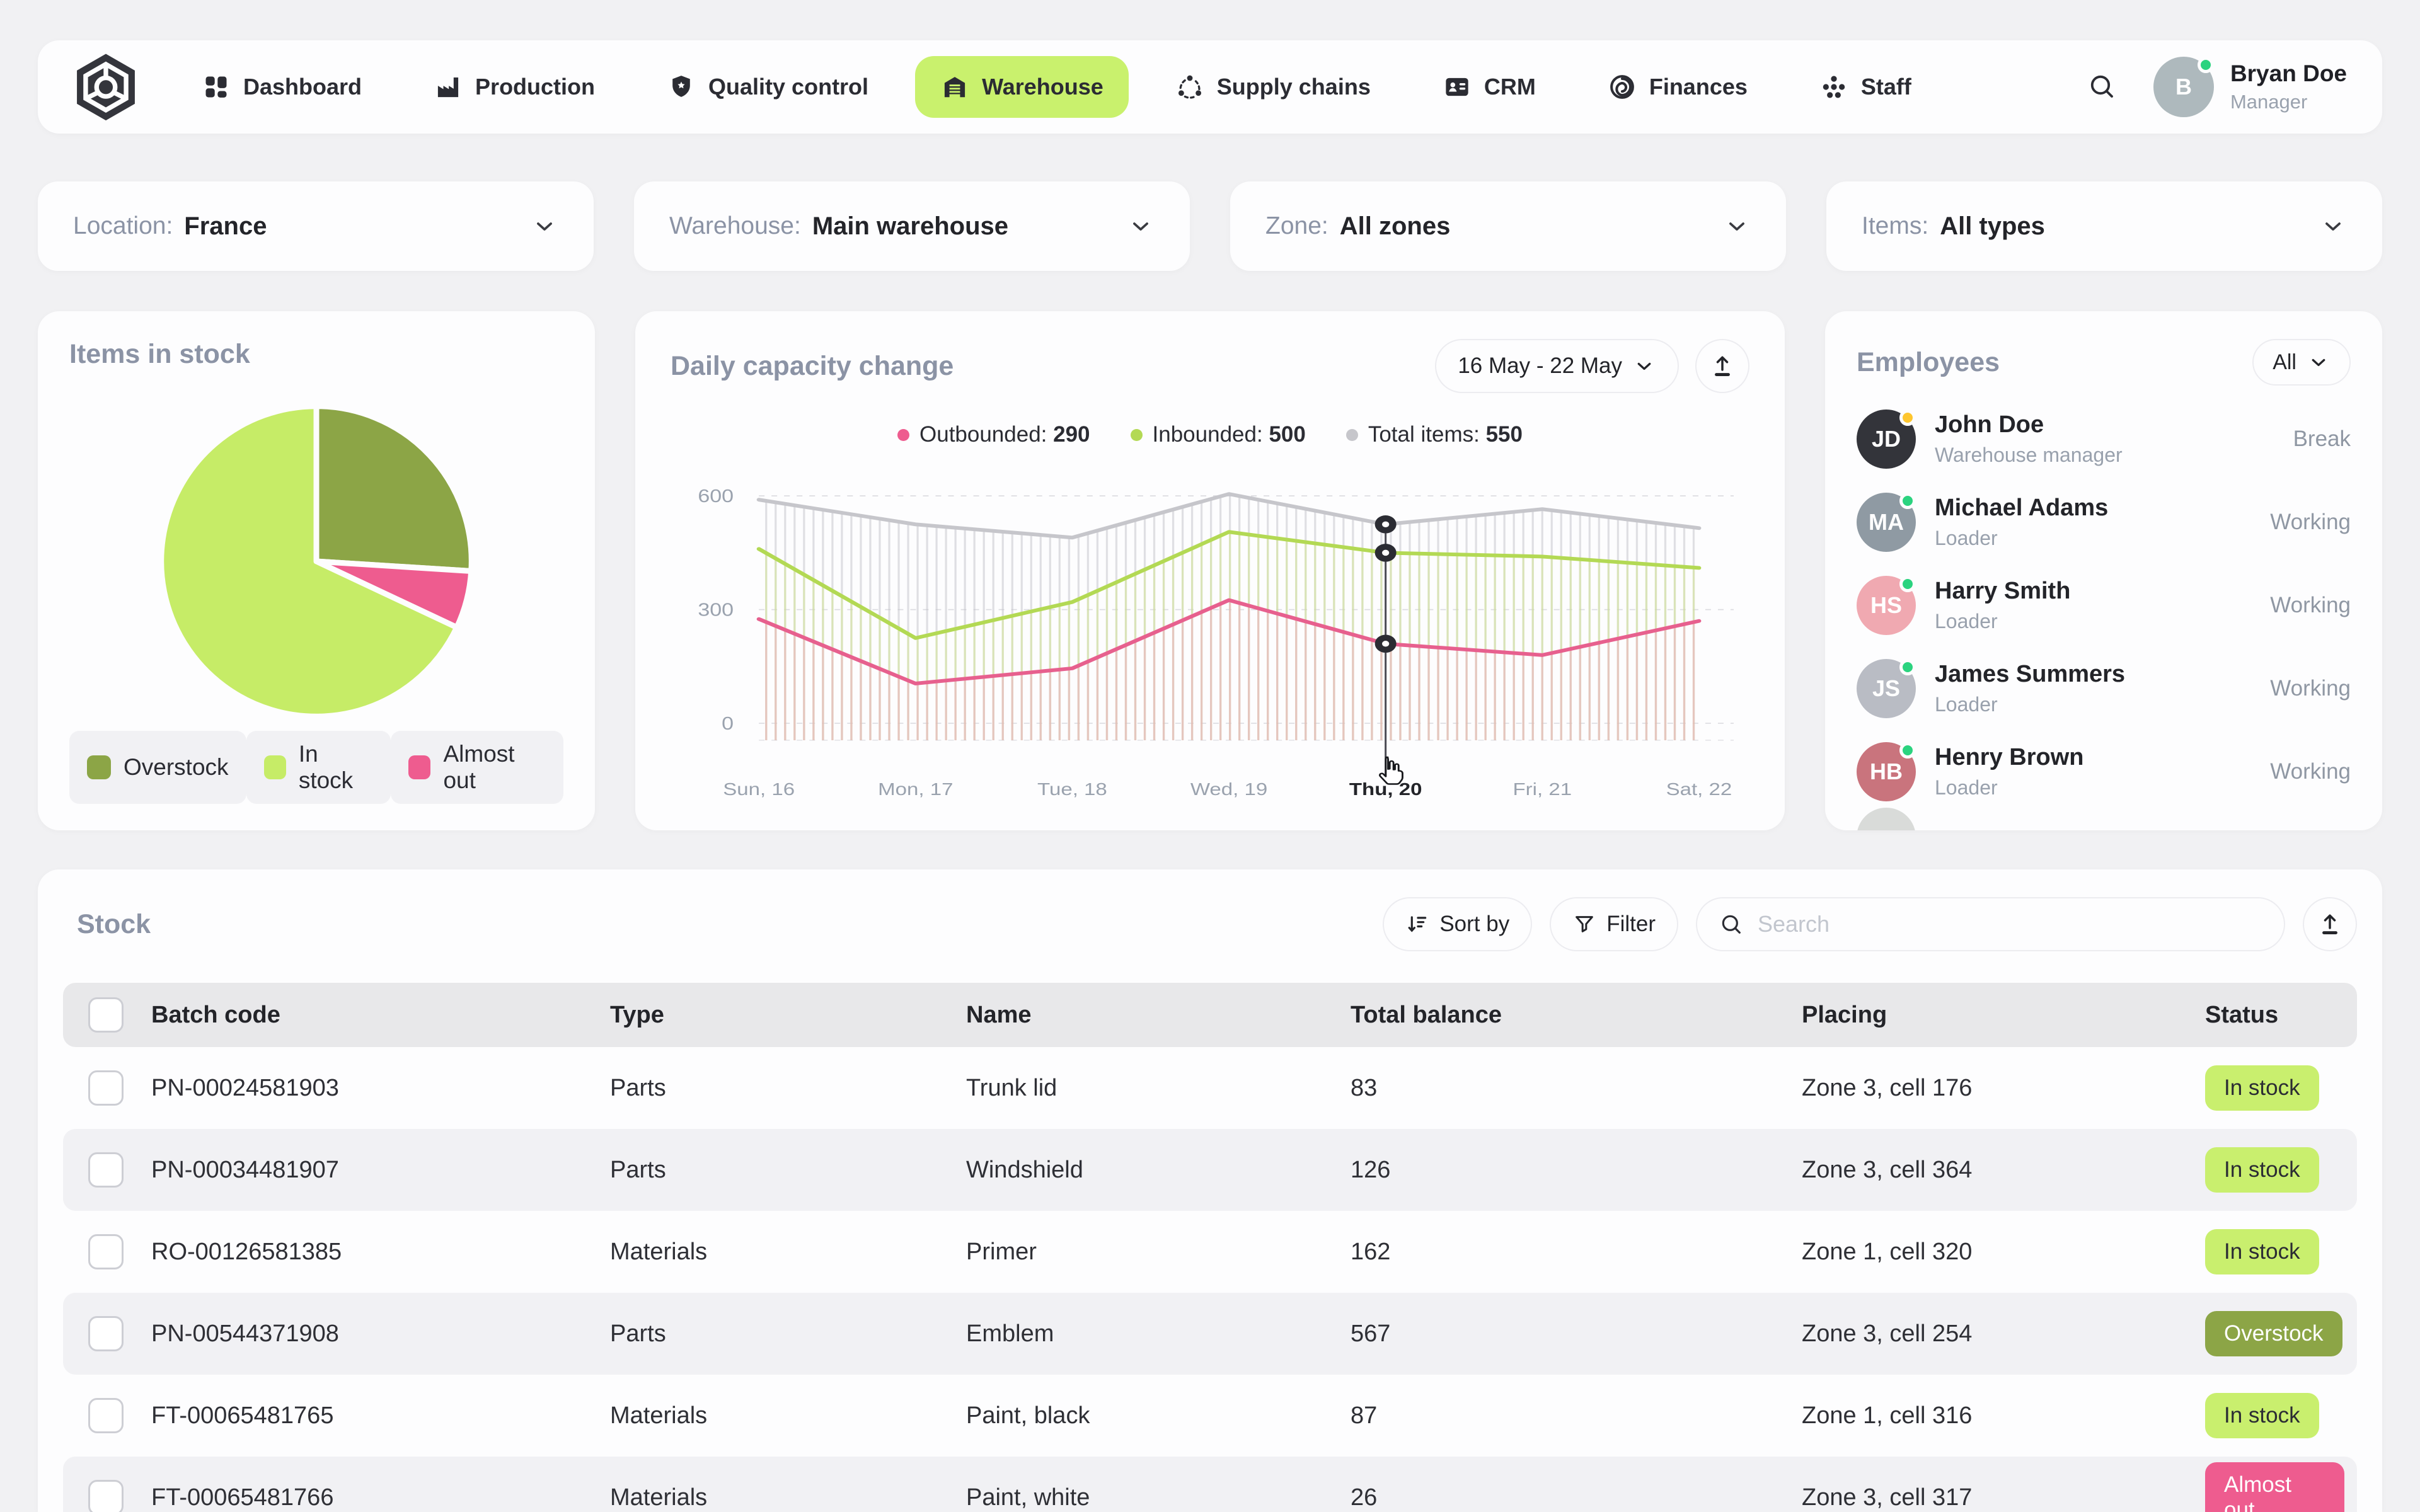  Describe the element at coordinates (1886, 87) in the screenshot. I see `nav-item-label: Staff` at that location.